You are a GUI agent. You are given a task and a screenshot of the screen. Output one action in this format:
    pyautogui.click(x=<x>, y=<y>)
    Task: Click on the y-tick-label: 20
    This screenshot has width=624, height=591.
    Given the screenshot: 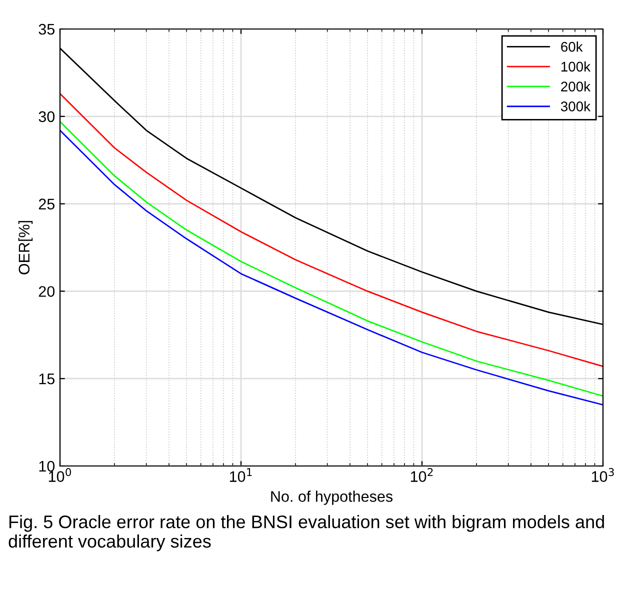 What is the action you would take?
    pyautogui.click(x=46, y=291)
    